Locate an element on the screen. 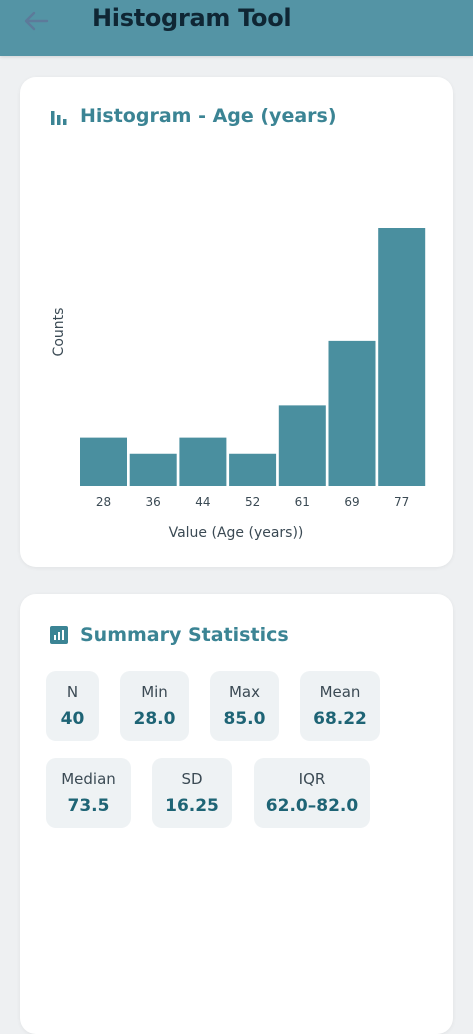  histogram-header: Histogram - Age (years) is located at coordinates (193, 116).